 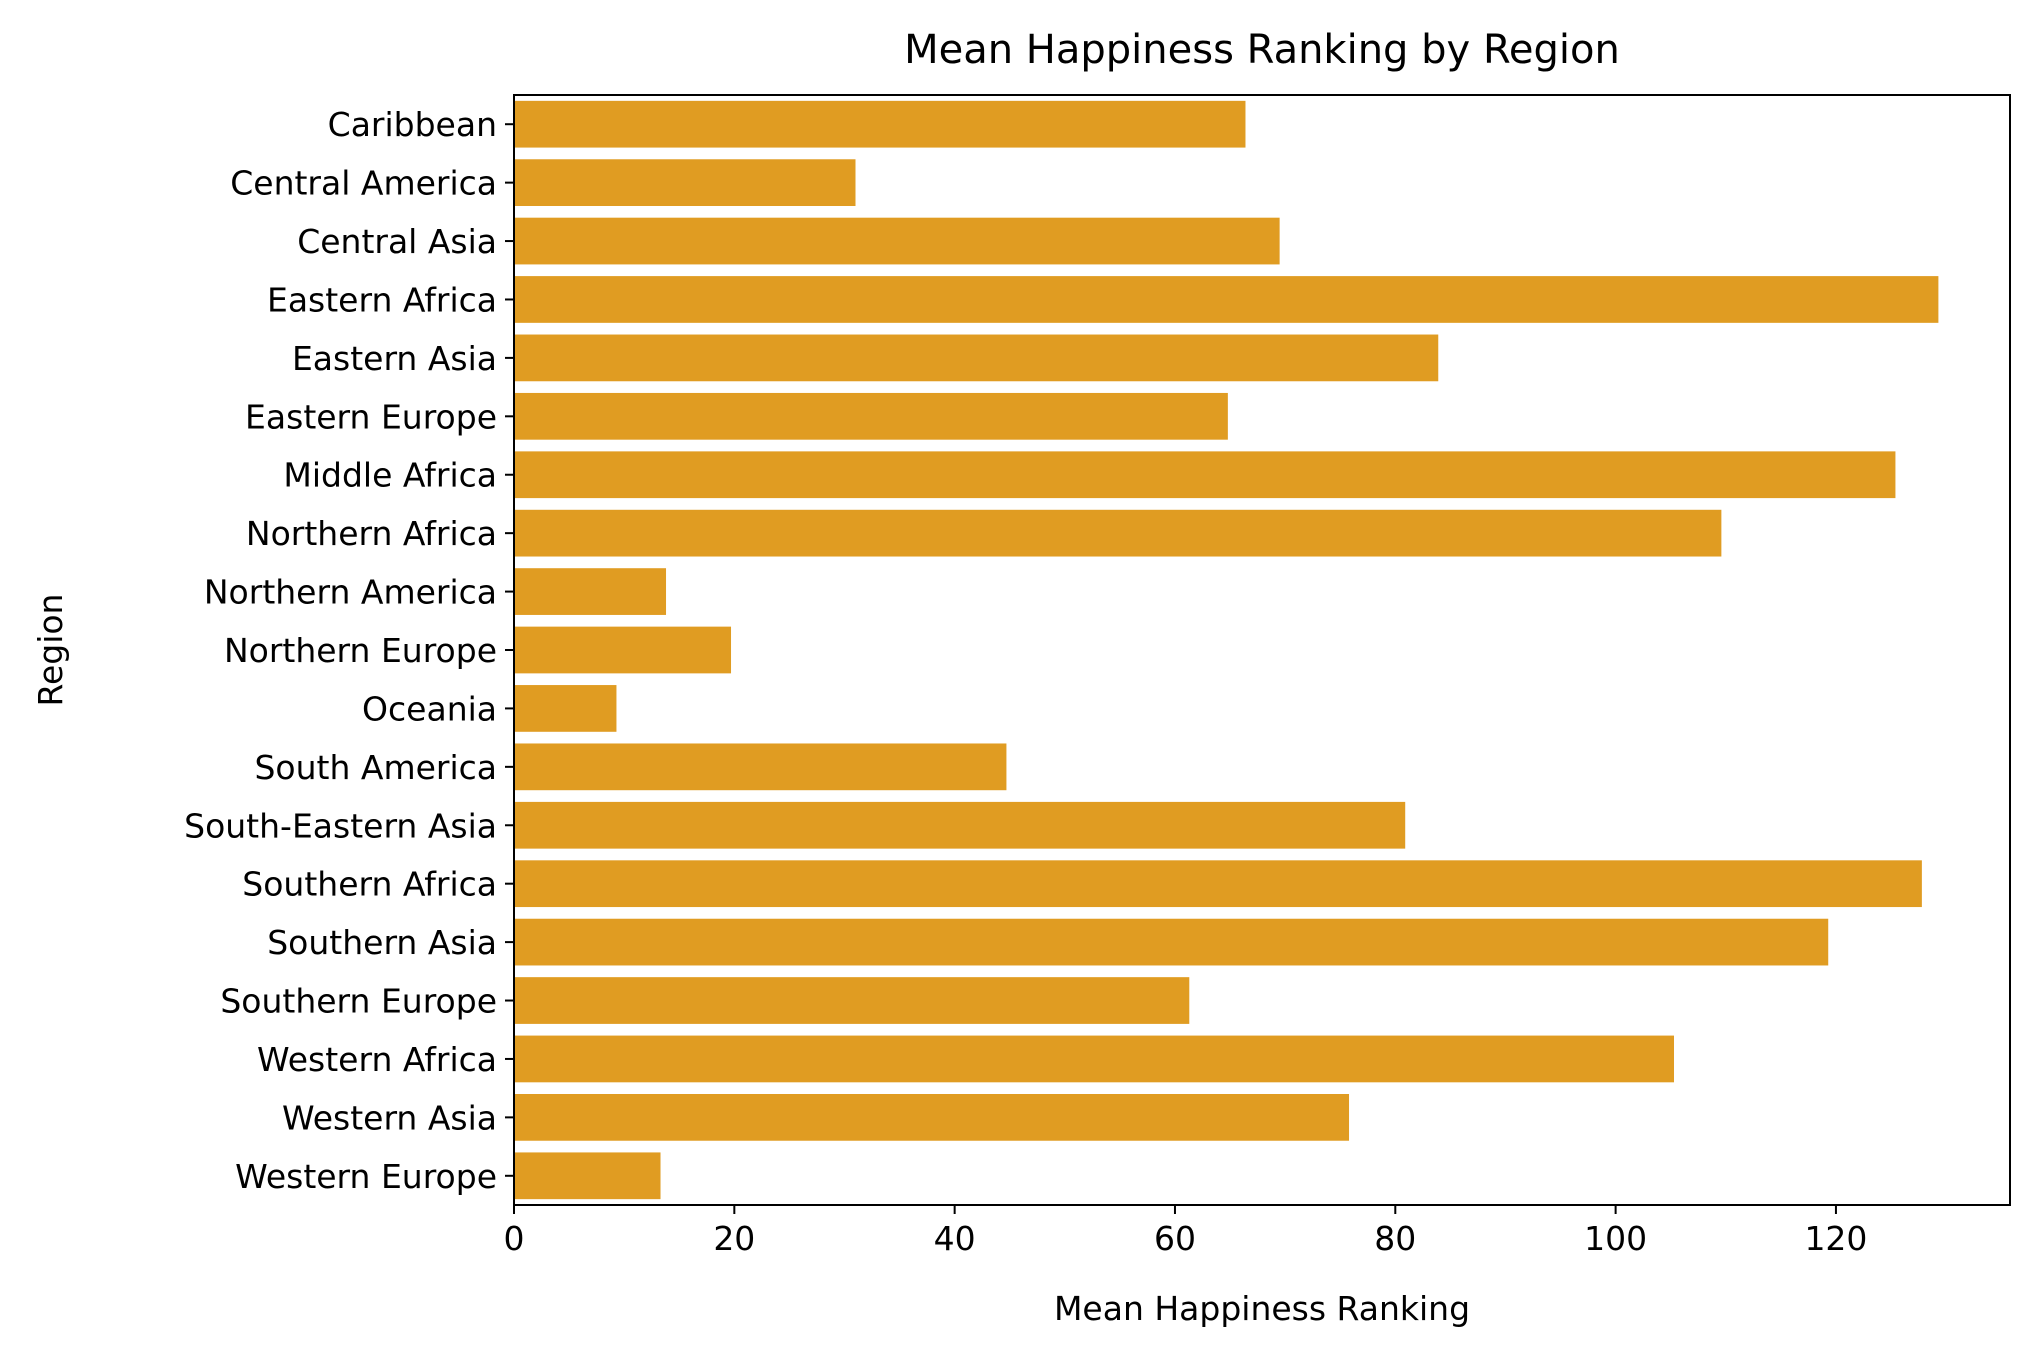 What do you see at coordinates (375, 767) in the screenshot?
I see `y-tick-label-south-america: South America` at bounding box center [375, 767].